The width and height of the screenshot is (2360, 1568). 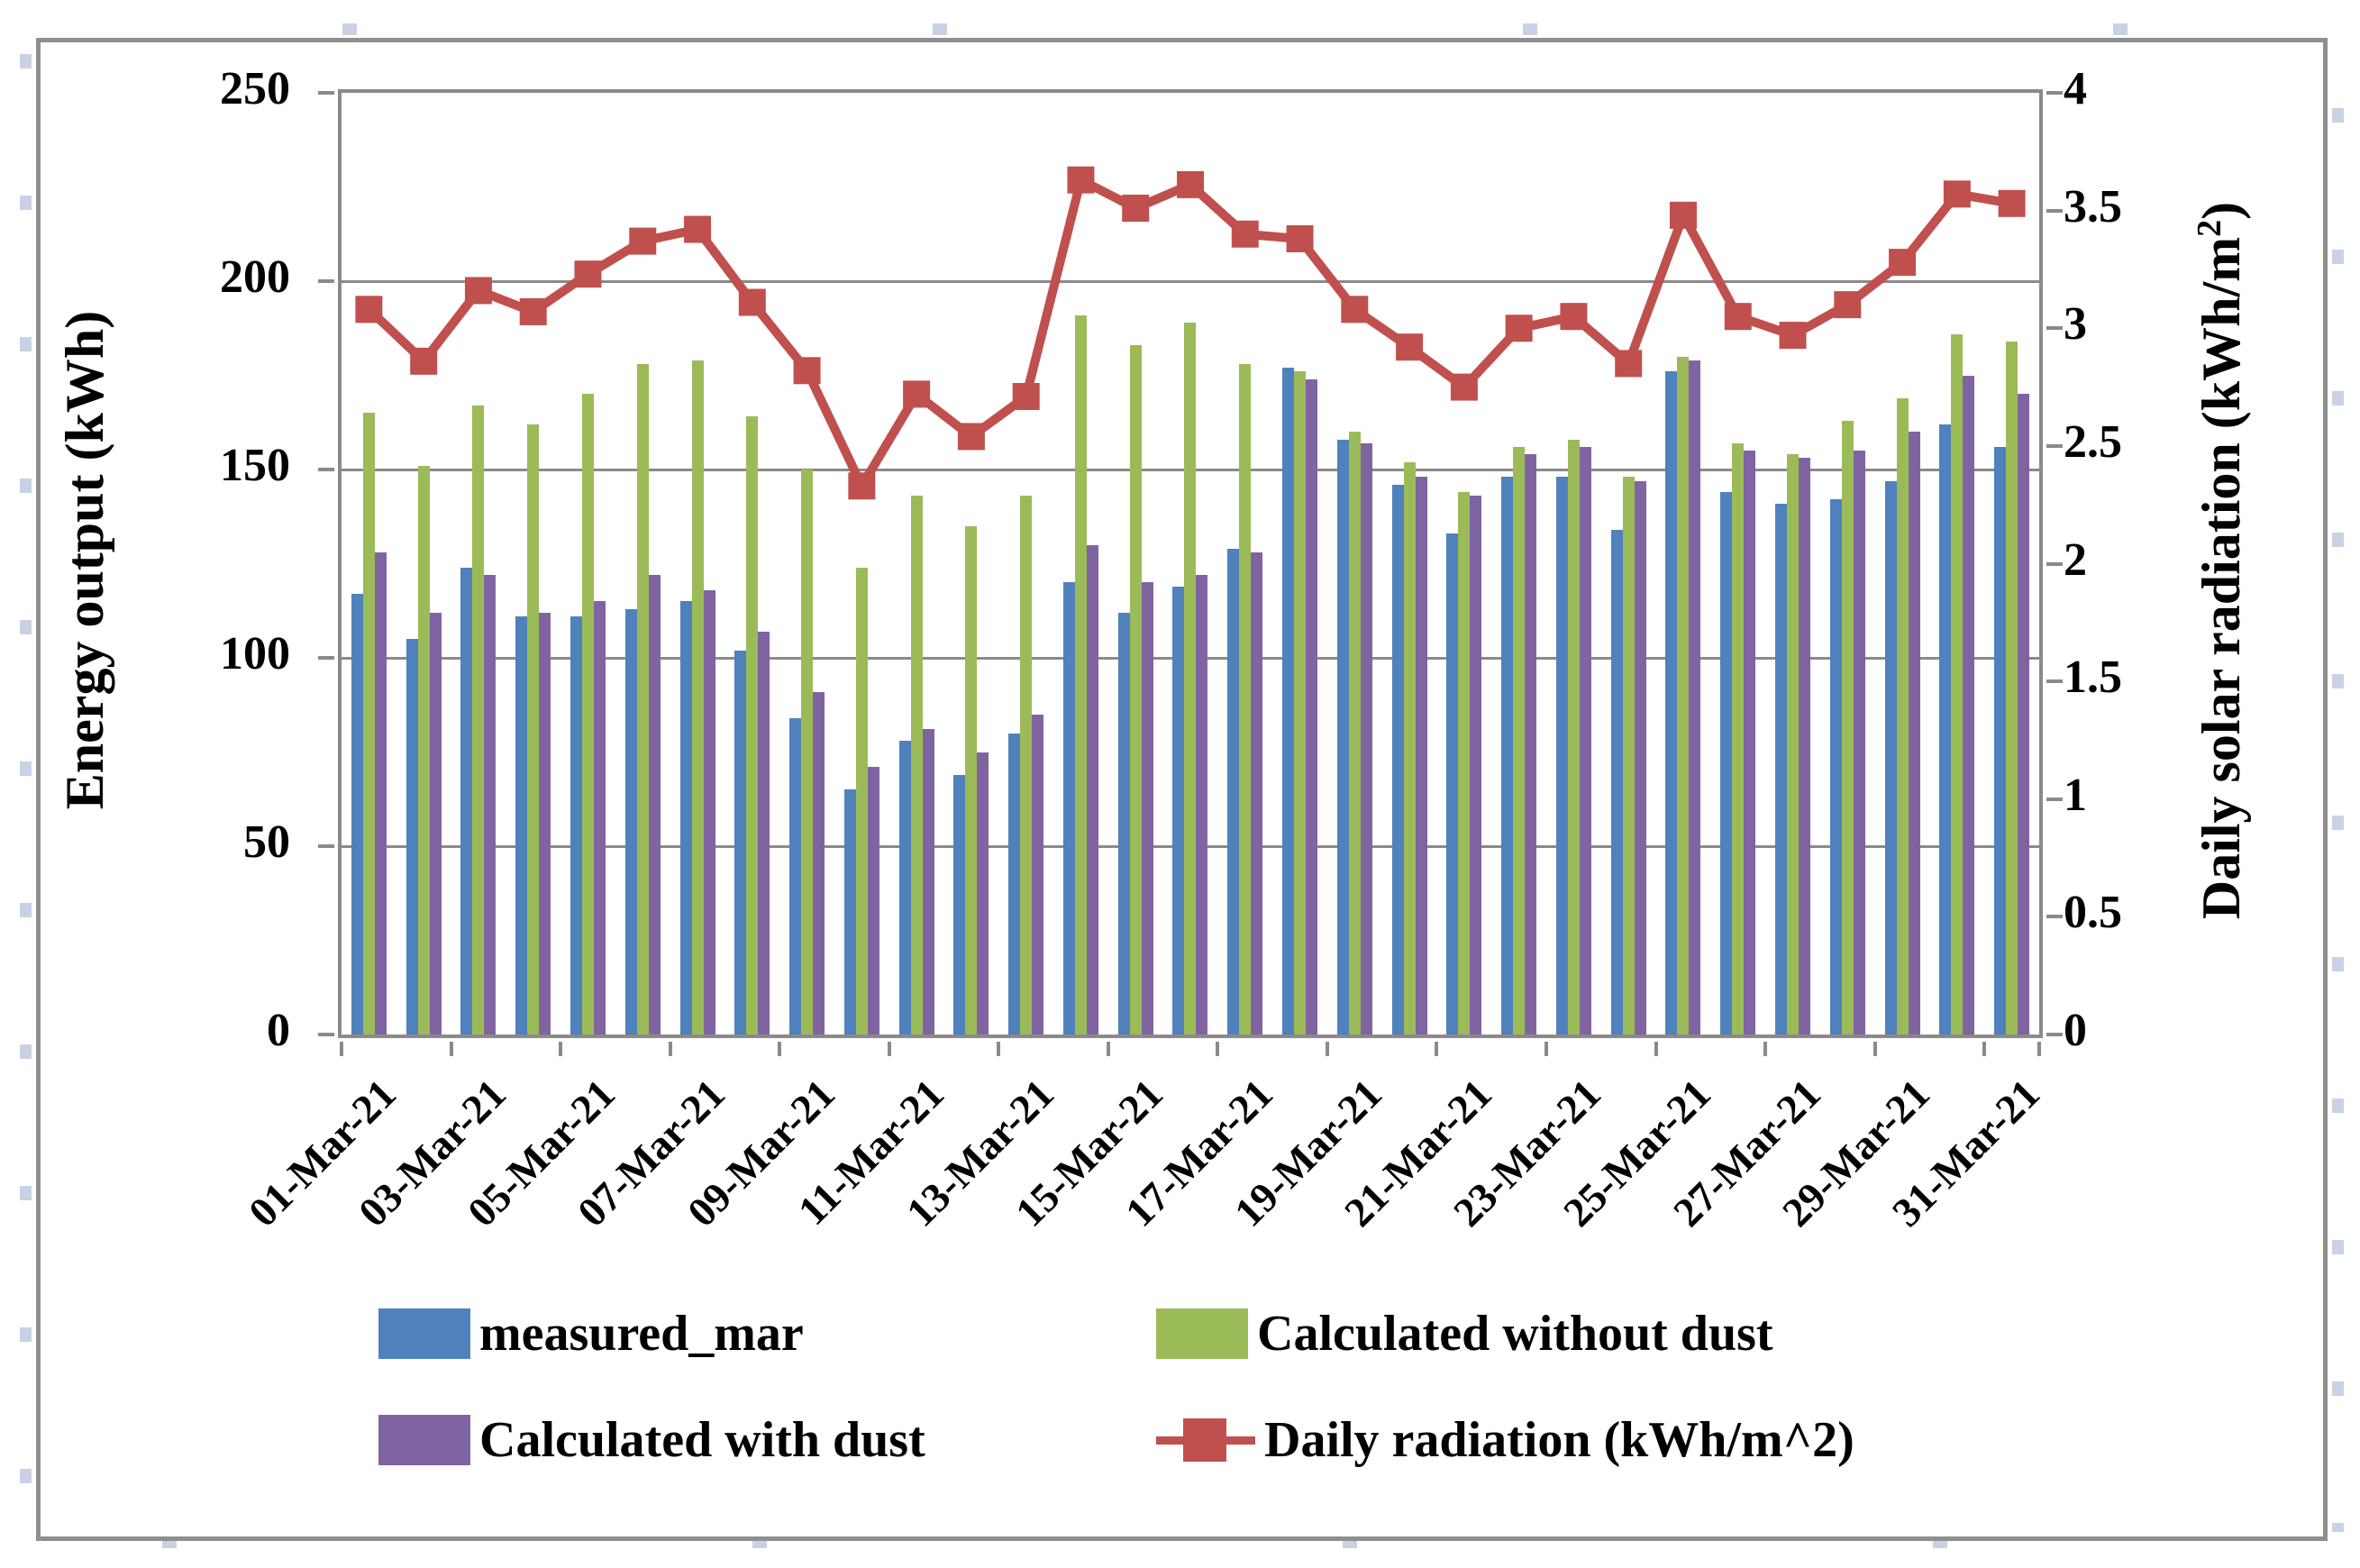 What do you see at coordinates (255, 88) in the screenshot?
I see `left-tick-label-250: 250` at bounding box center [255, 88].